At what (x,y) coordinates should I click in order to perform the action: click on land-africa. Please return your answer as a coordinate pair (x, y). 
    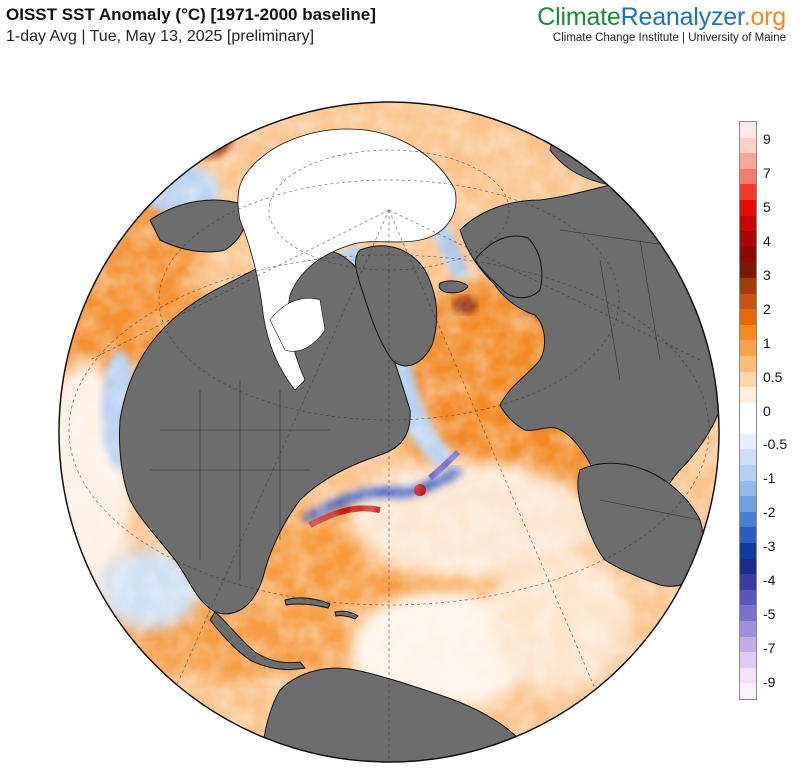
    Looking at the image, I should click on (644, 524).